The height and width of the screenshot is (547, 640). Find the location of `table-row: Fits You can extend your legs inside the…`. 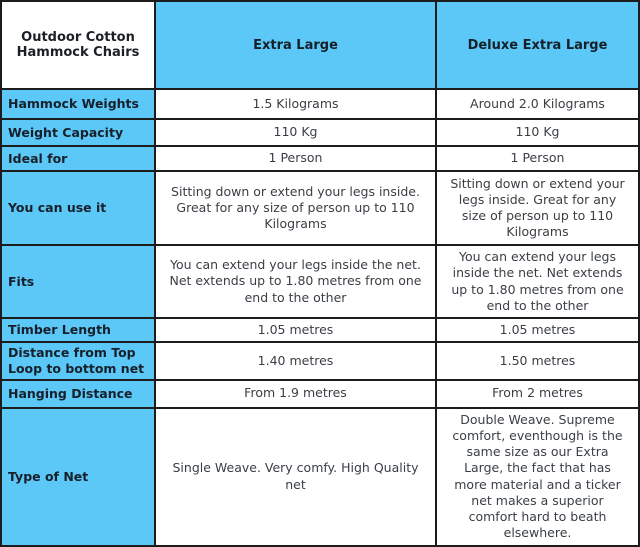

table-row: Fits You can extend your legs inside the… is located at coordinates (320, 281).